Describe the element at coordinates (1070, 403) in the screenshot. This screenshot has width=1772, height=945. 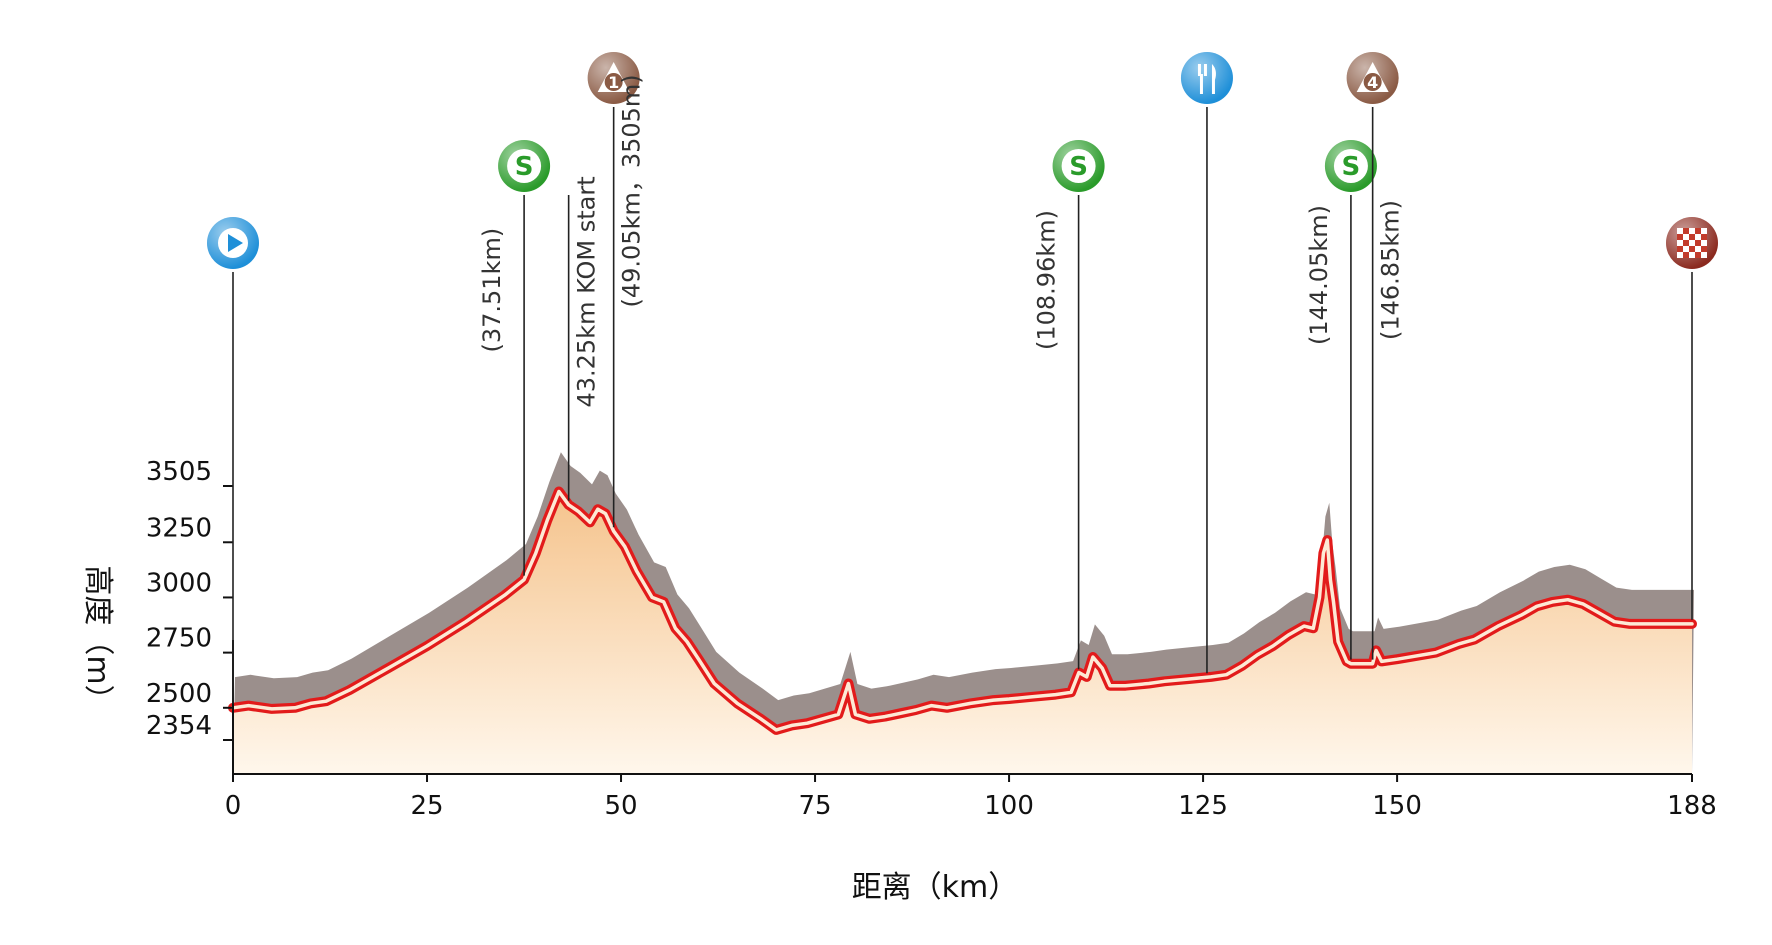
I see `marker-sprint: S (108.96km)` at that location.